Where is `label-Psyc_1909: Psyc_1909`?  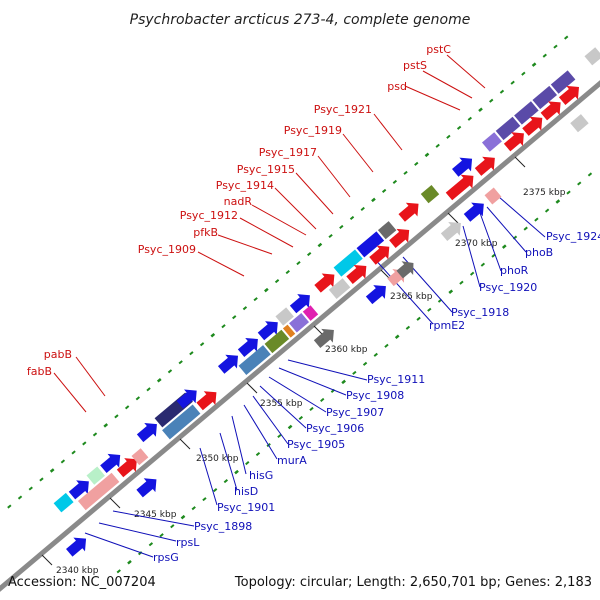
label-Psyc_1909: Psyc_1909 is located at coordinates (167, 249).